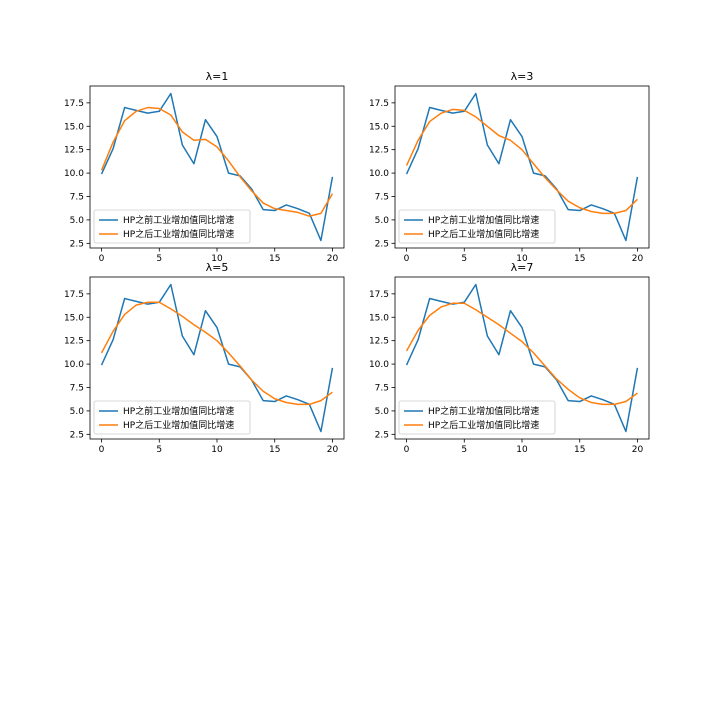 The image size is (720, 720). Describe the element at coordinates (522, 76) in the screenshot. I see `subplot-title: λ=3` at that location.